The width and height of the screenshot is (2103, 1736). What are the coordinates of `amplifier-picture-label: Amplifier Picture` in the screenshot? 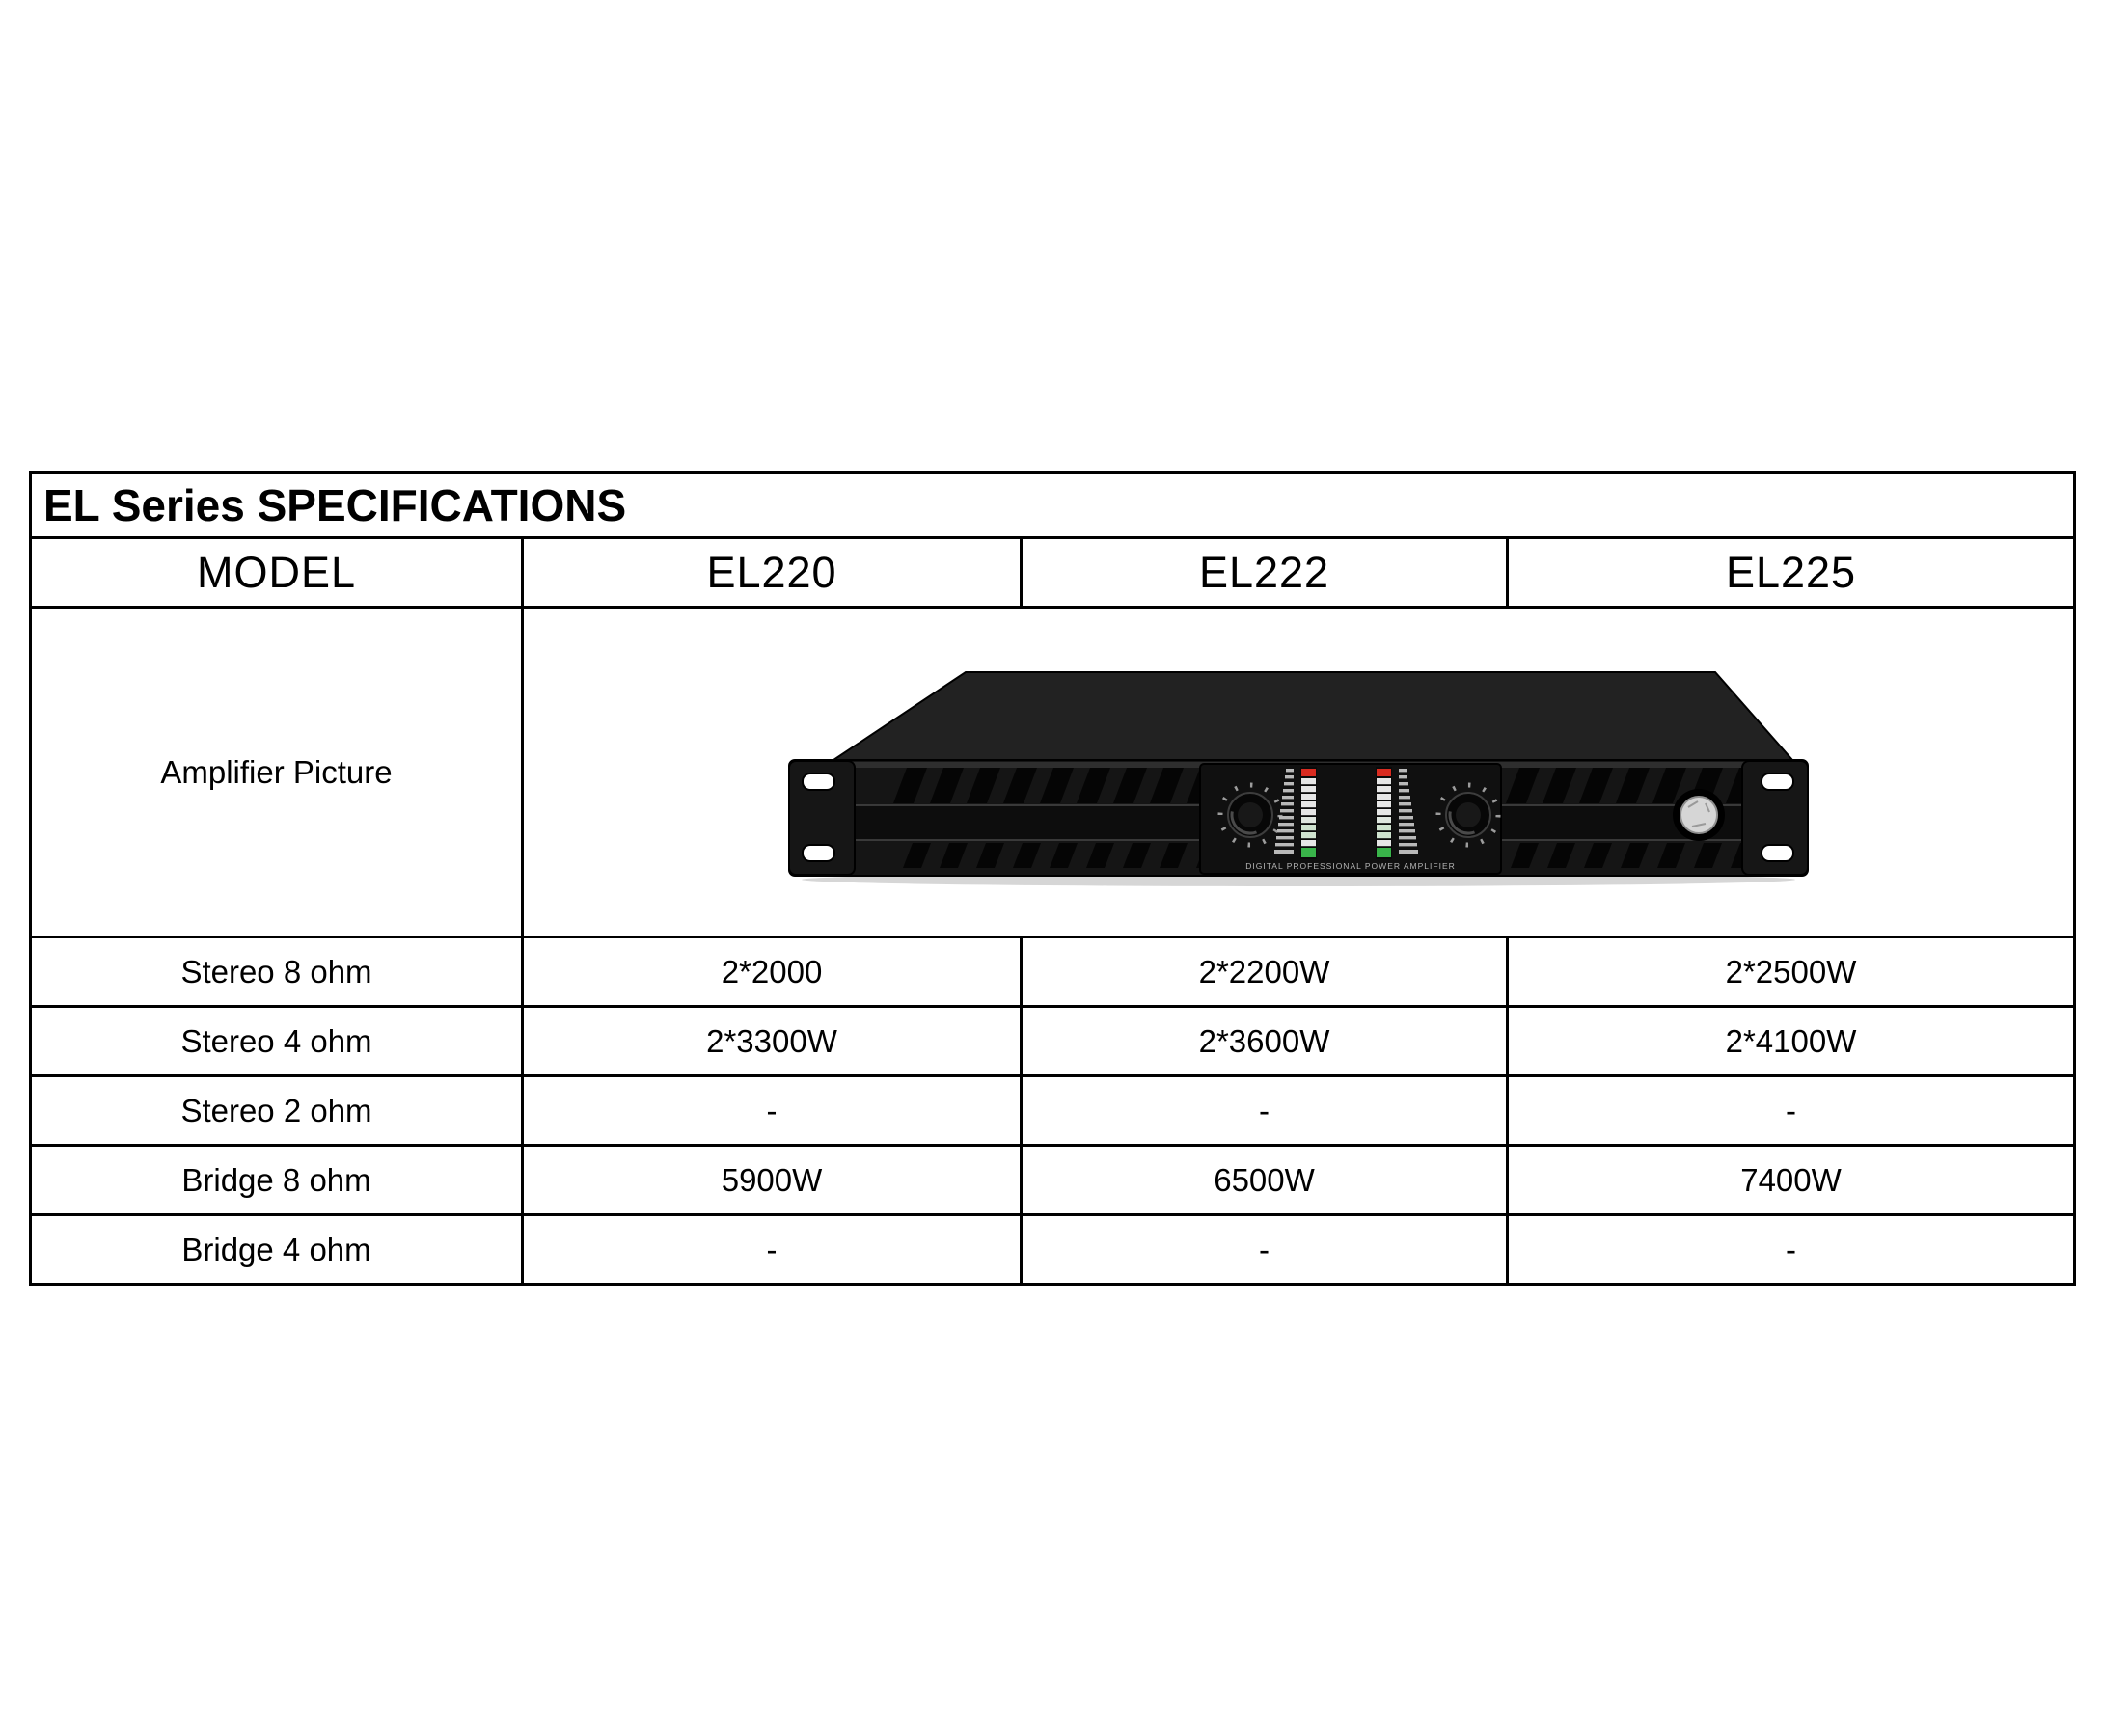 It's located at (278, 773).